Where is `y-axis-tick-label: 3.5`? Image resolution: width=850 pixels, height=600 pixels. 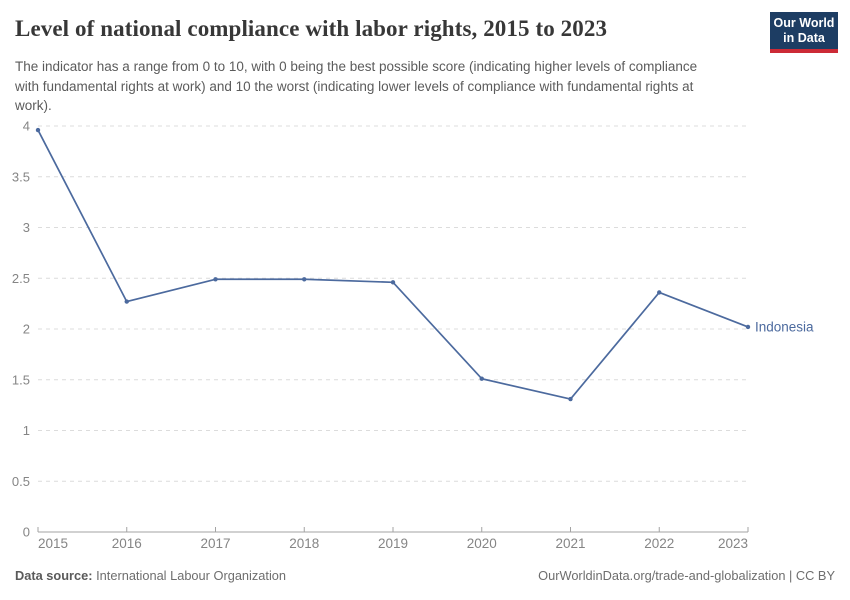
y-axis-tick-label: 3.5 is located at coordinates (21, 176).